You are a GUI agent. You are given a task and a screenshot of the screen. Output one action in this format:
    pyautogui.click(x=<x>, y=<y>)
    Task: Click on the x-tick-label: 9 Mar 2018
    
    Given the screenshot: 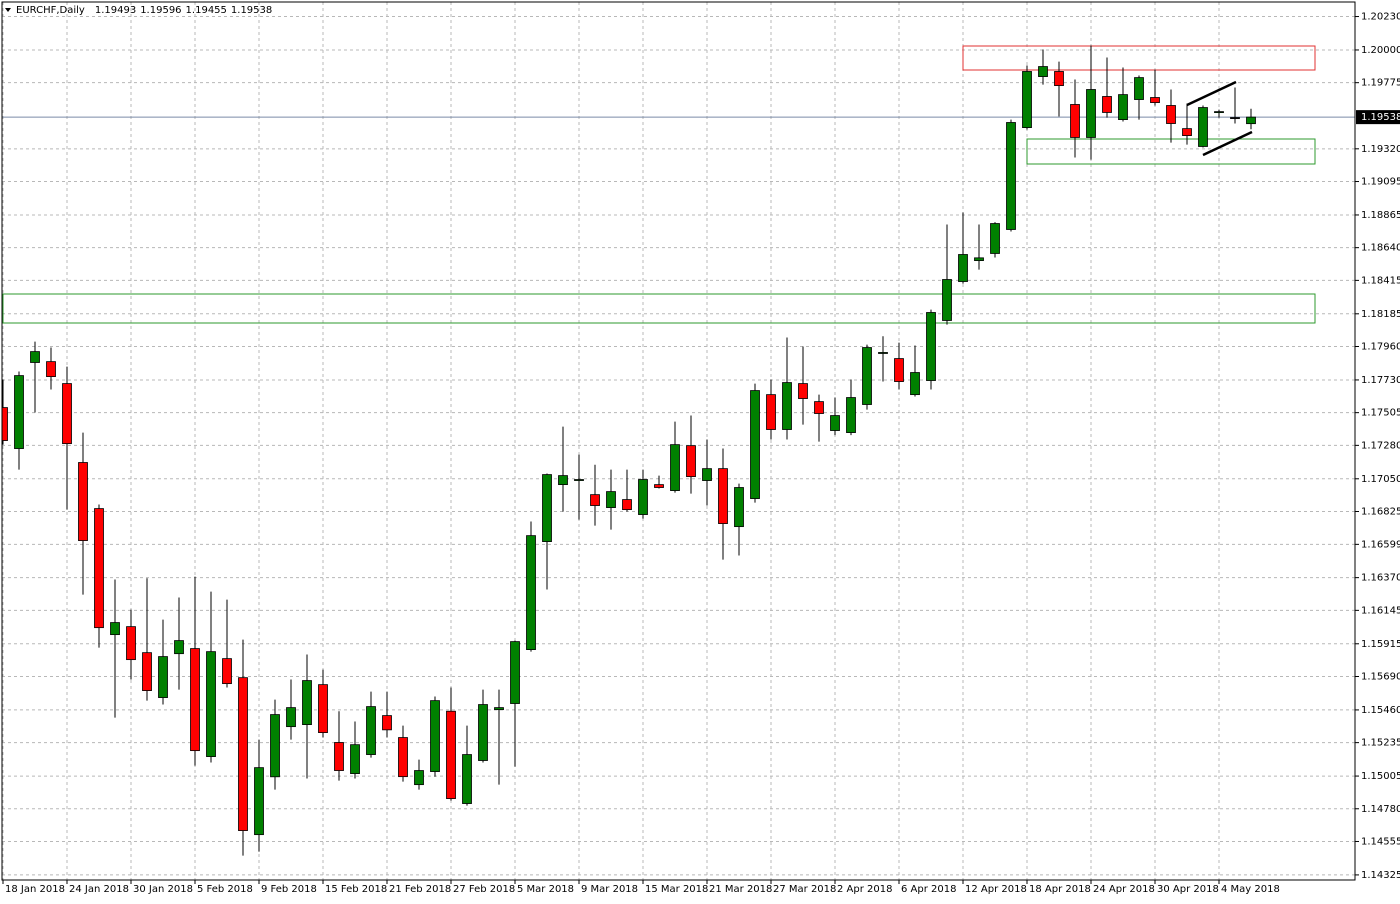 What is the action you would take?
    pyautogui.click(x=609, y=889)
    